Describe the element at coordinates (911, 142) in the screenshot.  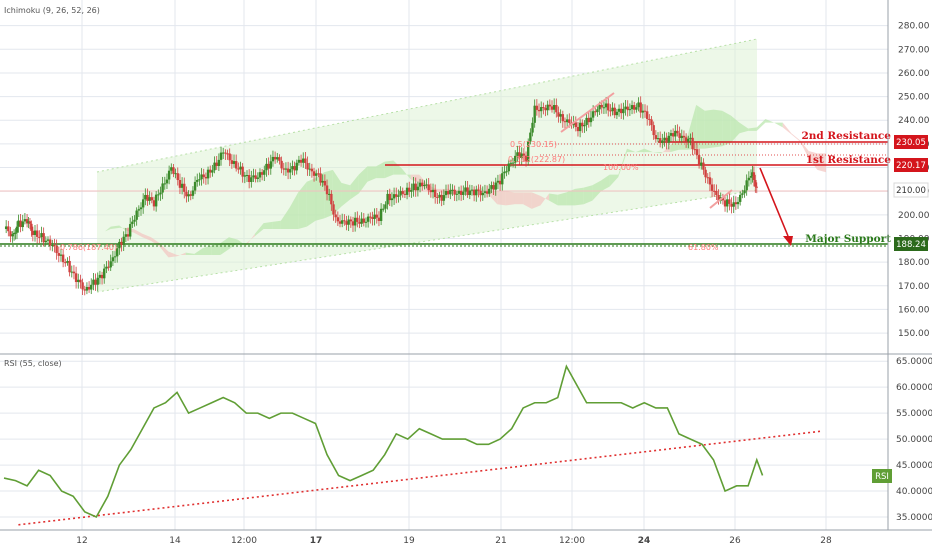
I see `badge-second-resistance: 230.05` at that location.